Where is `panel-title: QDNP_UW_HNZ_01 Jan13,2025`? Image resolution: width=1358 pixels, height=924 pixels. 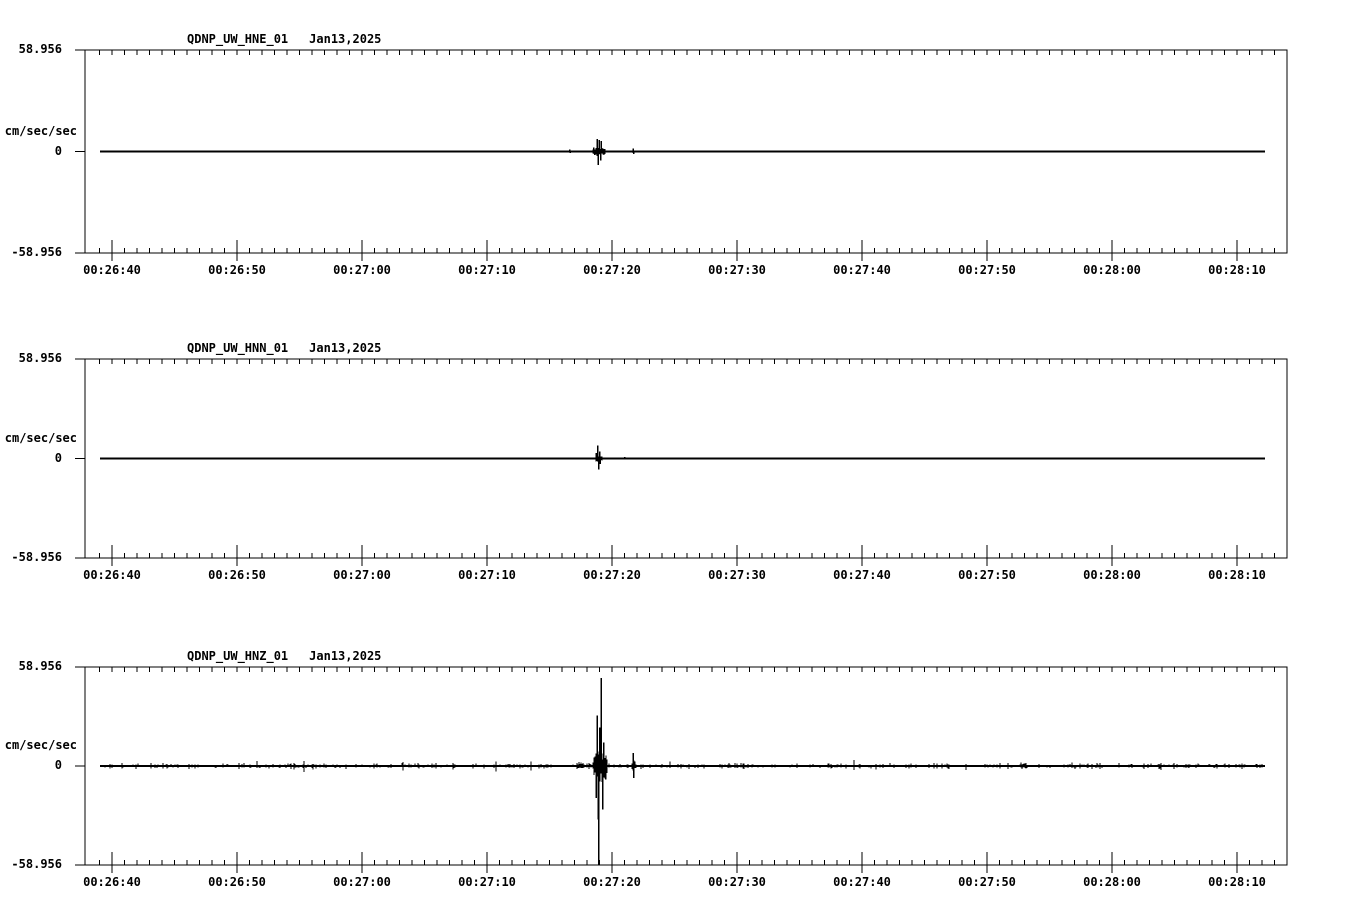
panel-title: QDNP_UW_HNZ_01 Jan13,2025 is located at coordinates (397, 656).